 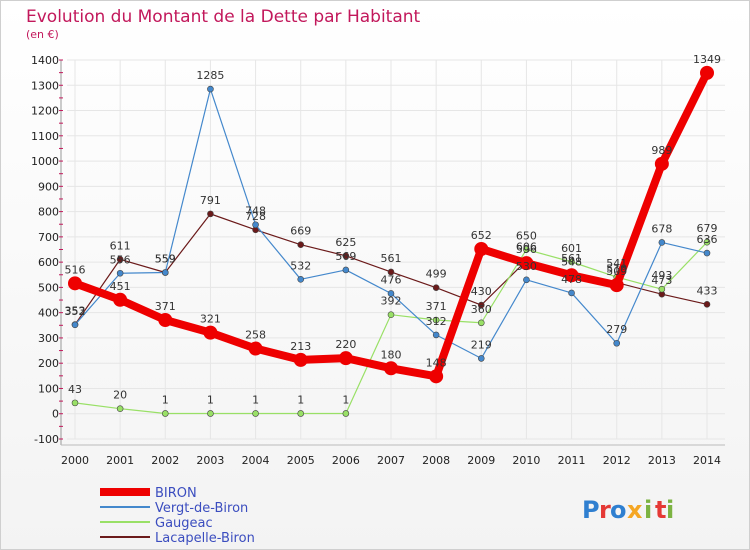 I want to click on data-label-Lacapelle-Biron: 519, so click(x=616, y=269).